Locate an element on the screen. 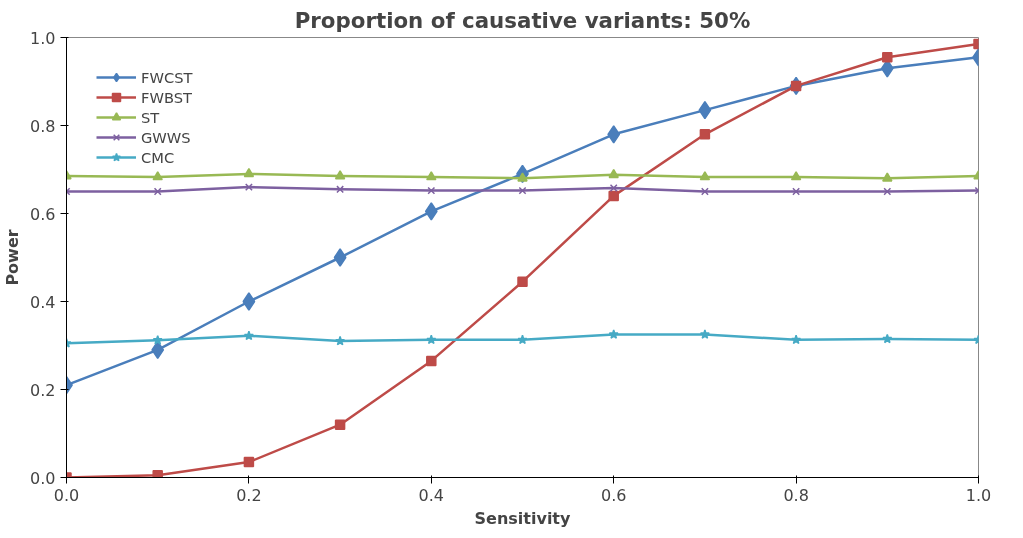  x-tick-label: 0.6 is located at coordinates (613, 495).